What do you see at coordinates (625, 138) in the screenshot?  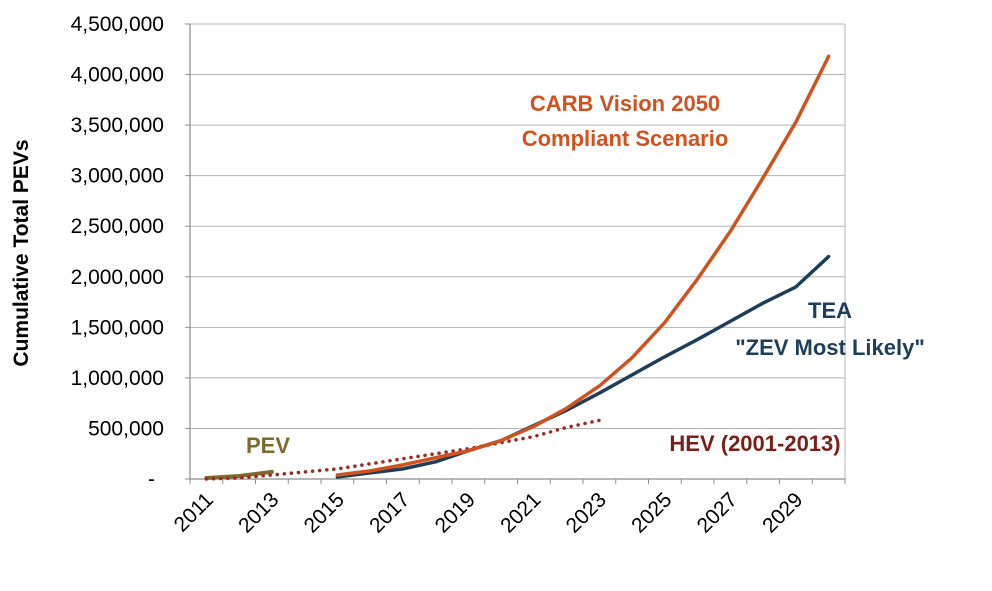 I see `carb-label-line2: Compliant Scenario` at bounding box center [625, 138].